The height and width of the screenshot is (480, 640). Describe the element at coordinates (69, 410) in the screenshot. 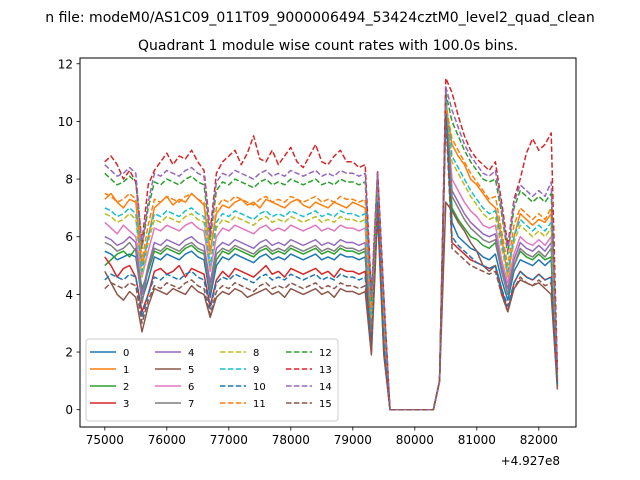

I see `y-tick-label: 0` at that location.